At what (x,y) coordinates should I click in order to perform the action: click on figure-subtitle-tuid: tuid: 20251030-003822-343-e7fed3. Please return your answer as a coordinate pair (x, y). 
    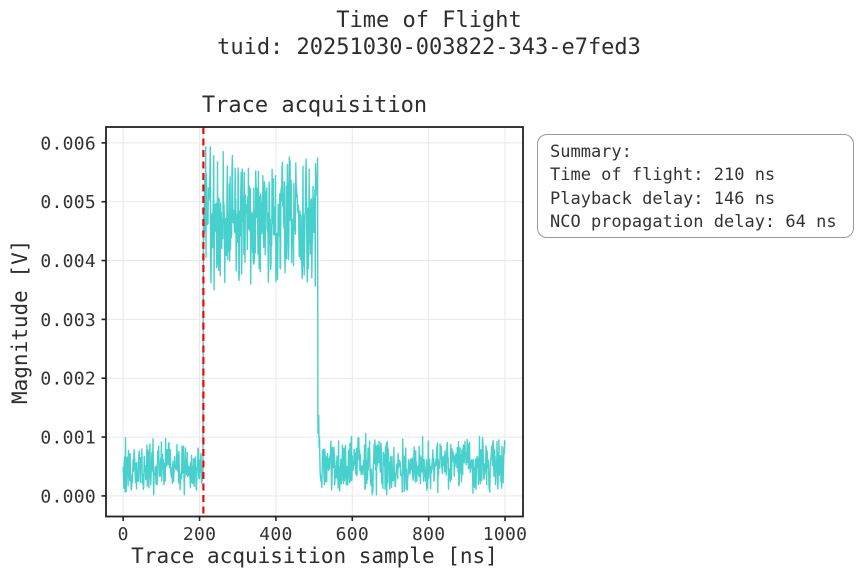
    Looking at the image, I should click on (429, 47).